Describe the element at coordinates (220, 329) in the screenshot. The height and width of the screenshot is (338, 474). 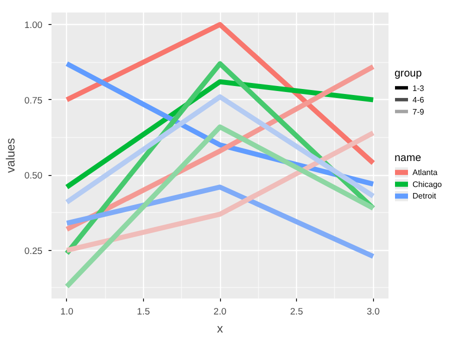
I see `x-axis-title: x` at that location.